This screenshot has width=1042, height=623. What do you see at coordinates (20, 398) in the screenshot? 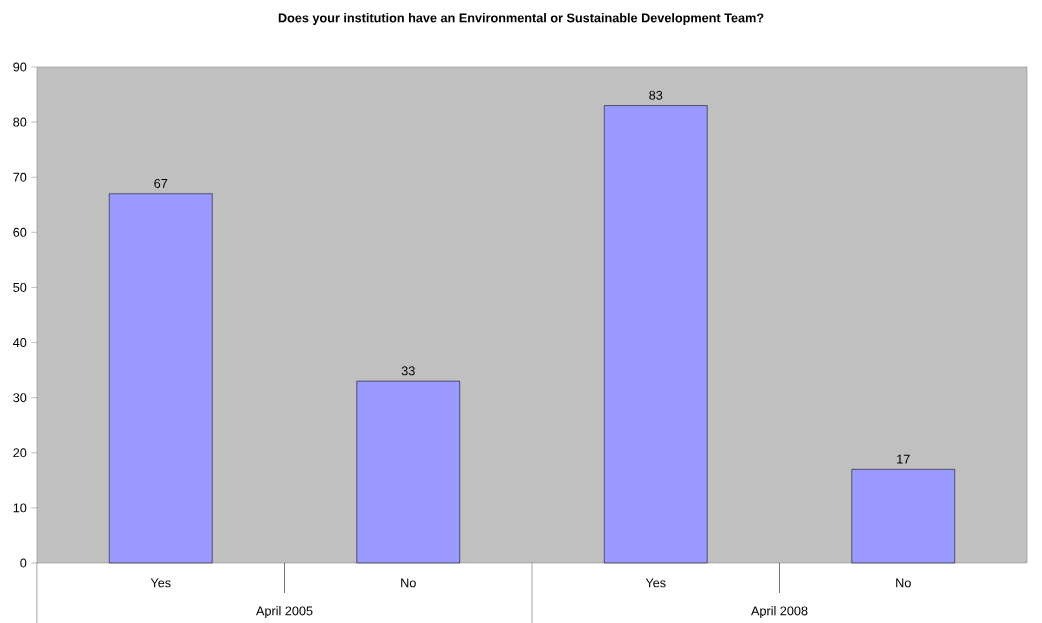
I see `y-tick-label: 30` at bounding box center [20, 398].